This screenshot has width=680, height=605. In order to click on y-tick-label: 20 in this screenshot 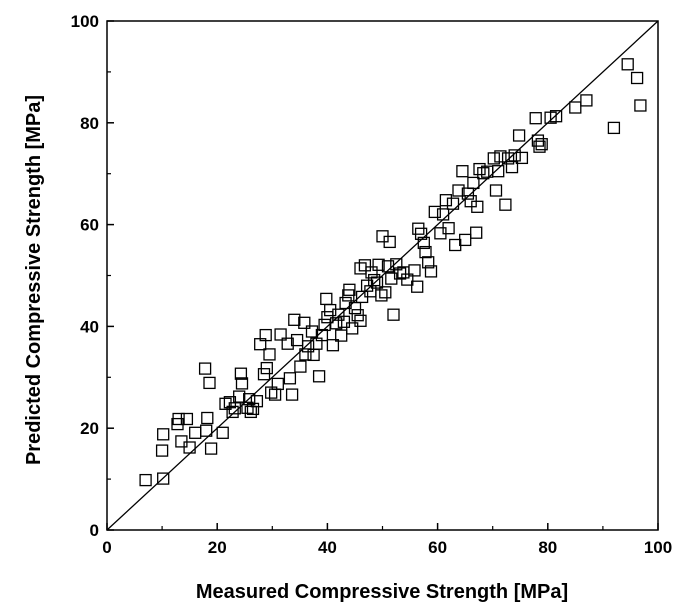, I will do `click(89, 428)`.